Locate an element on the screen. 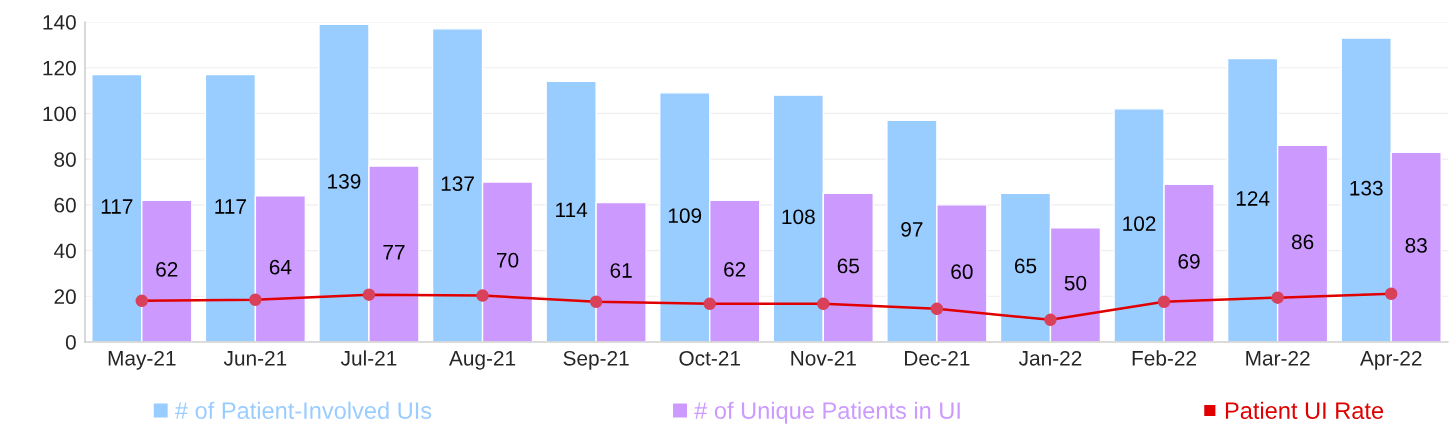  x-tick-label: Feb-22 is located at coordinates (1164, 358).